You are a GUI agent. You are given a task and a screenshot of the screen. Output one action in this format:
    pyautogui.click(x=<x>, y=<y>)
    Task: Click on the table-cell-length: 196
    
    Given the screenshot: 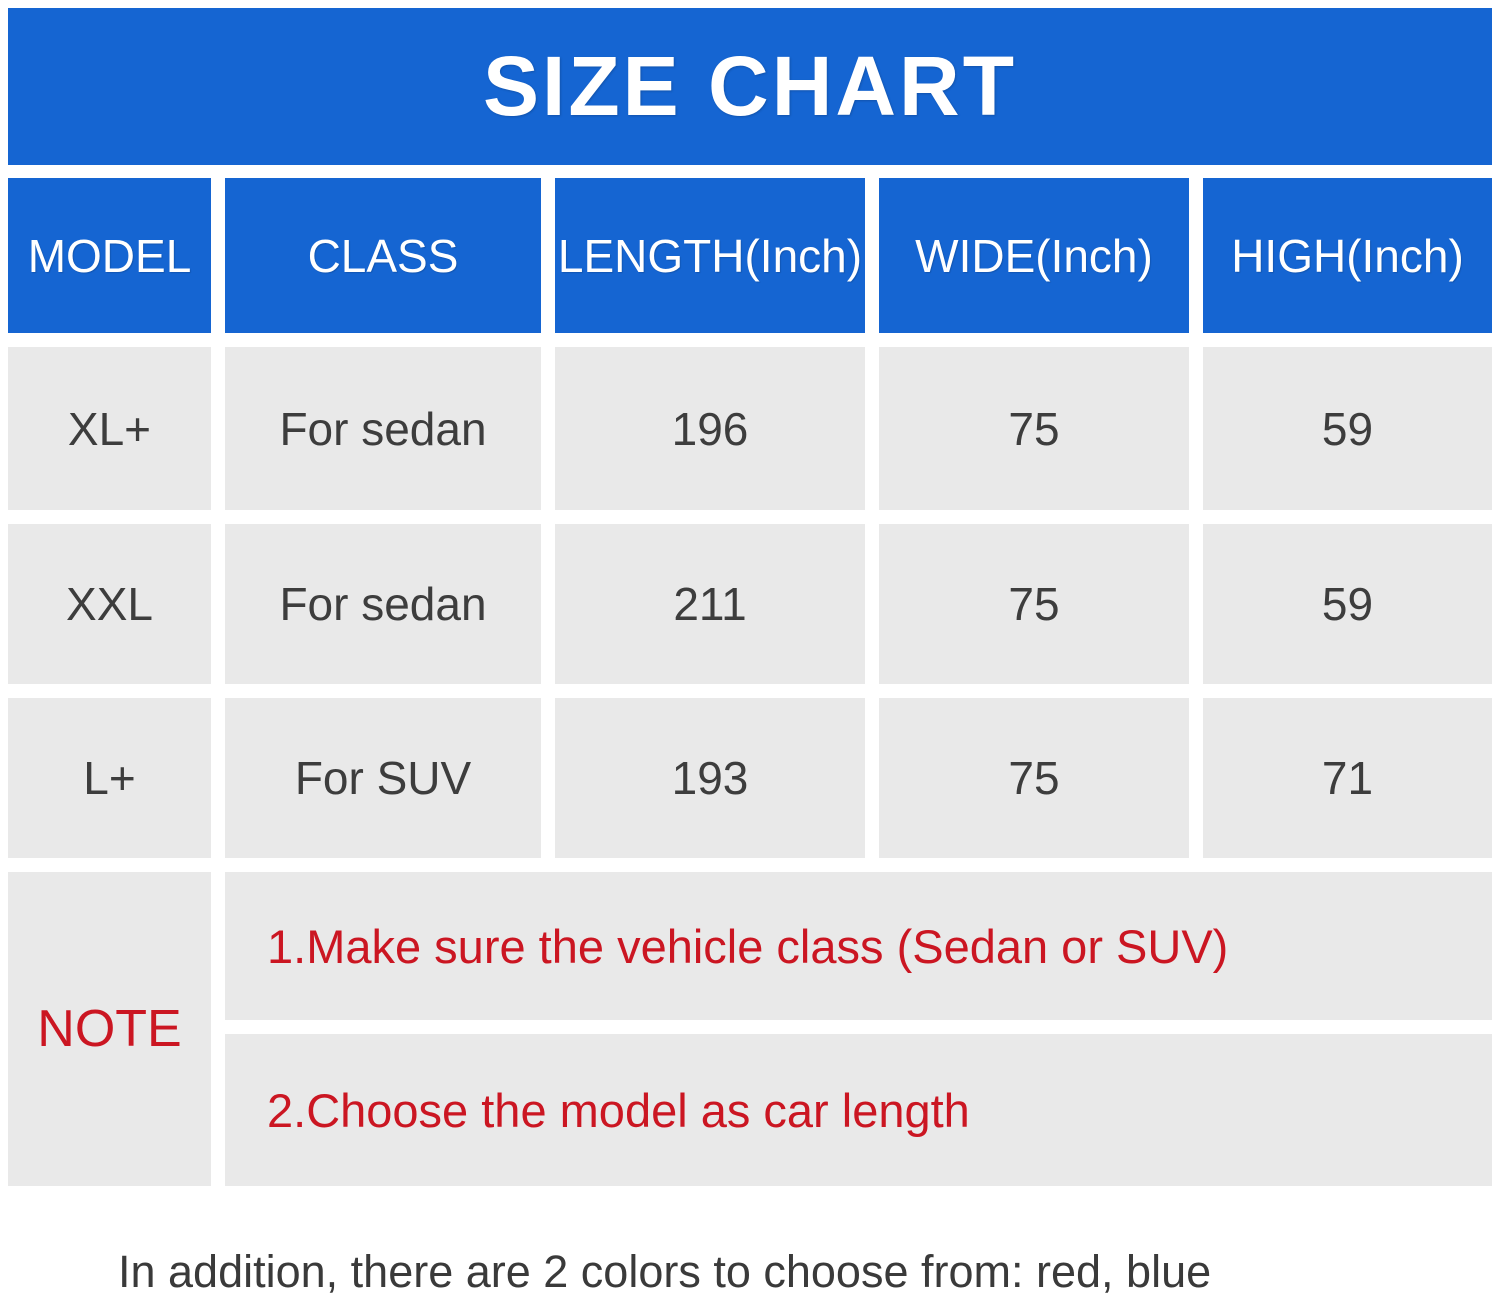 What is the action you would take?
    pyautogui.click(x=710, y=428)
    